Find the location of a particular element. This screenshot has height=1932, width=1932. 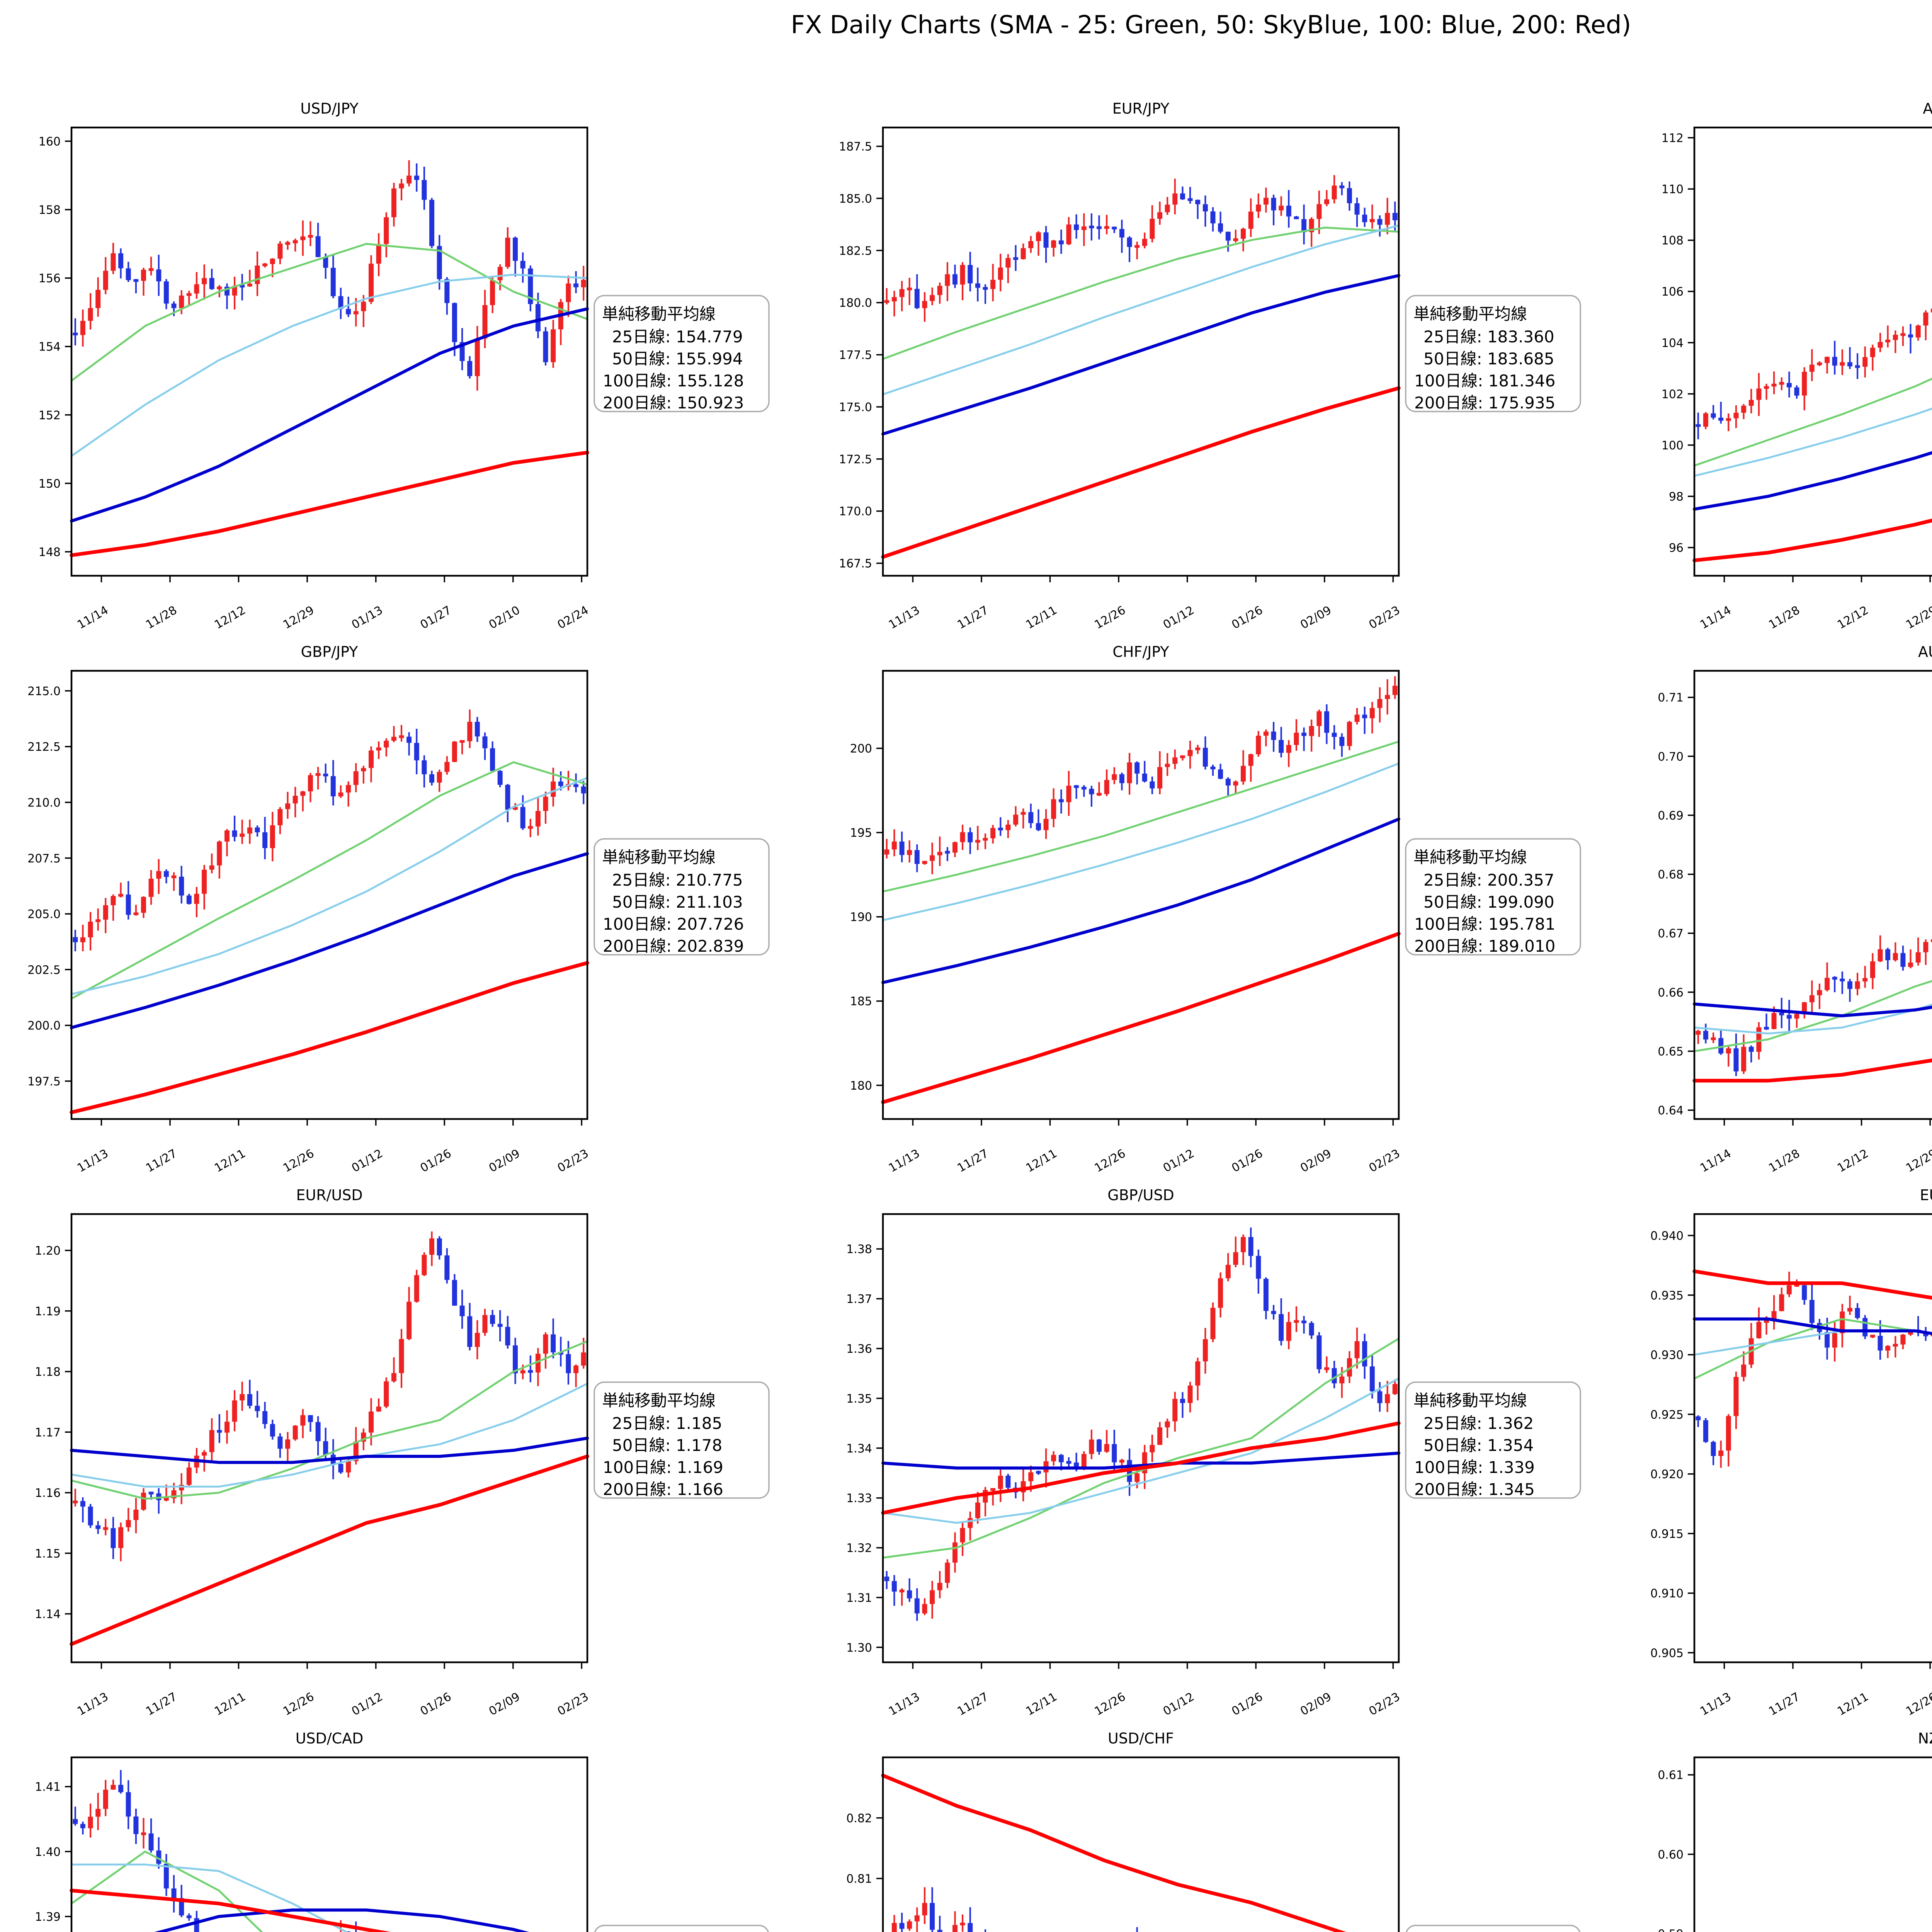

svg-text: 0.70 is located at coordinates (1671, 757).